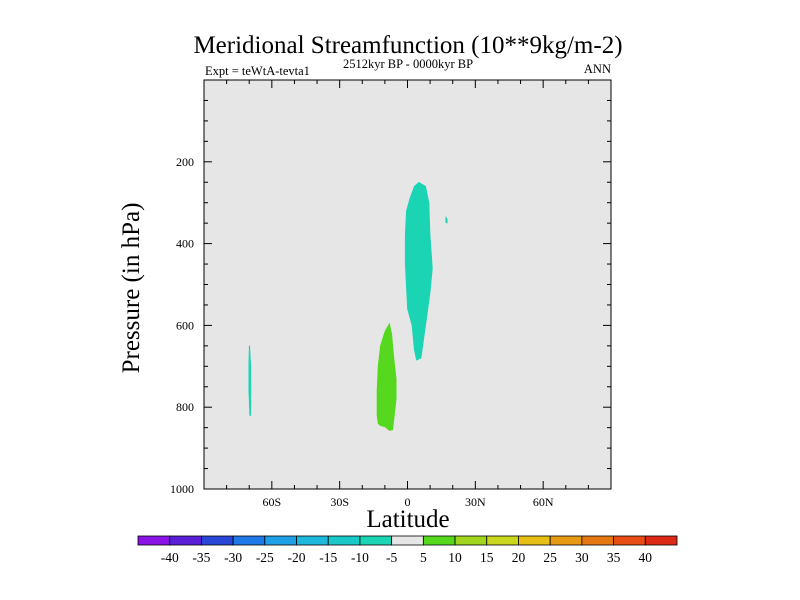 Image resolution: width=800 pixels, height=600 pixels. I want to click on colorbar, so click(407, 540).